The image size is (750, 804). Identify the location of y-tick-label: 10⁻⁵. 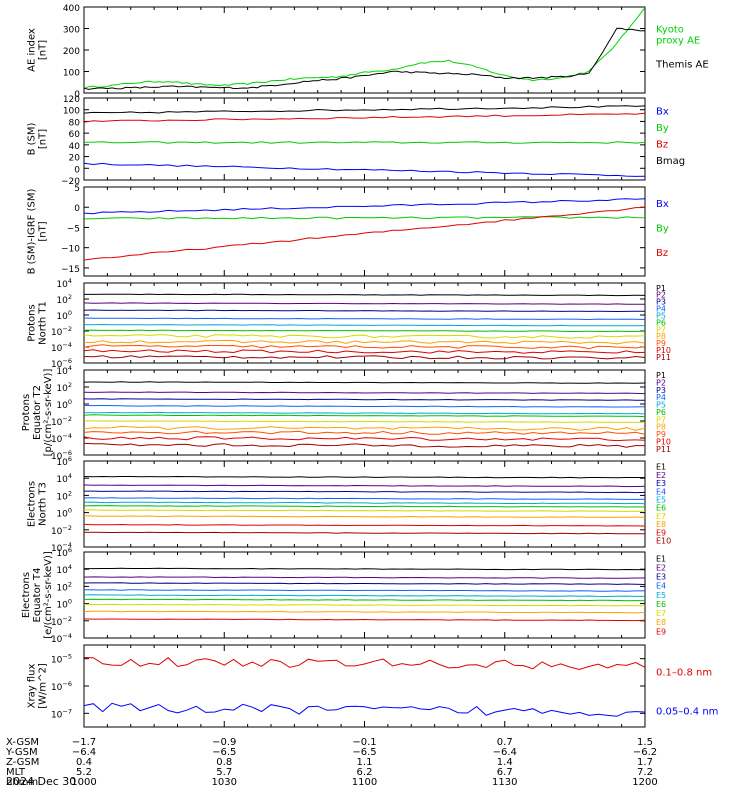
(61, 659).